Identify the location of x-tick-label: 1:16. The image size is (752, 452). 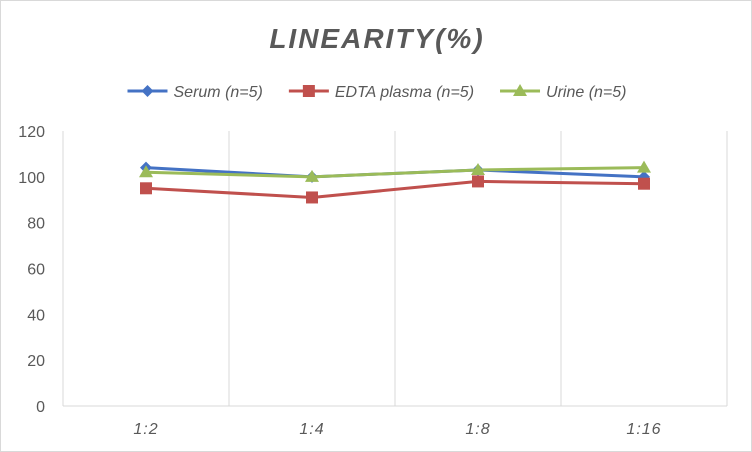
(643, 429).